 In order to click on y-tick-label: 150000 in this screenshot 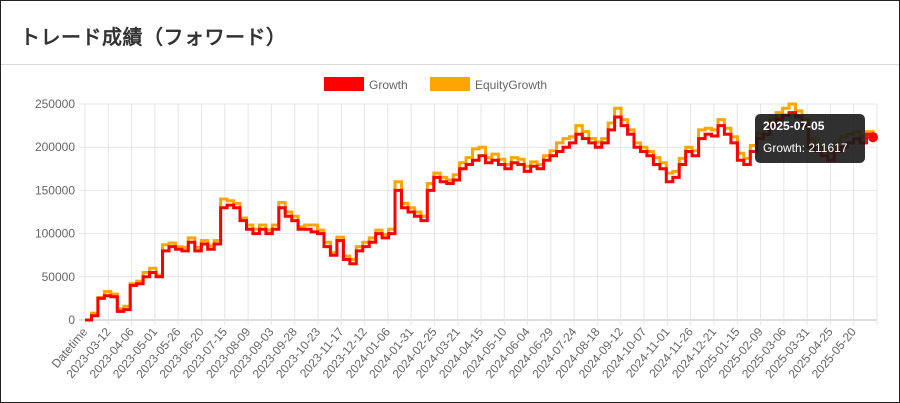, I will do `click(55, 190)`.